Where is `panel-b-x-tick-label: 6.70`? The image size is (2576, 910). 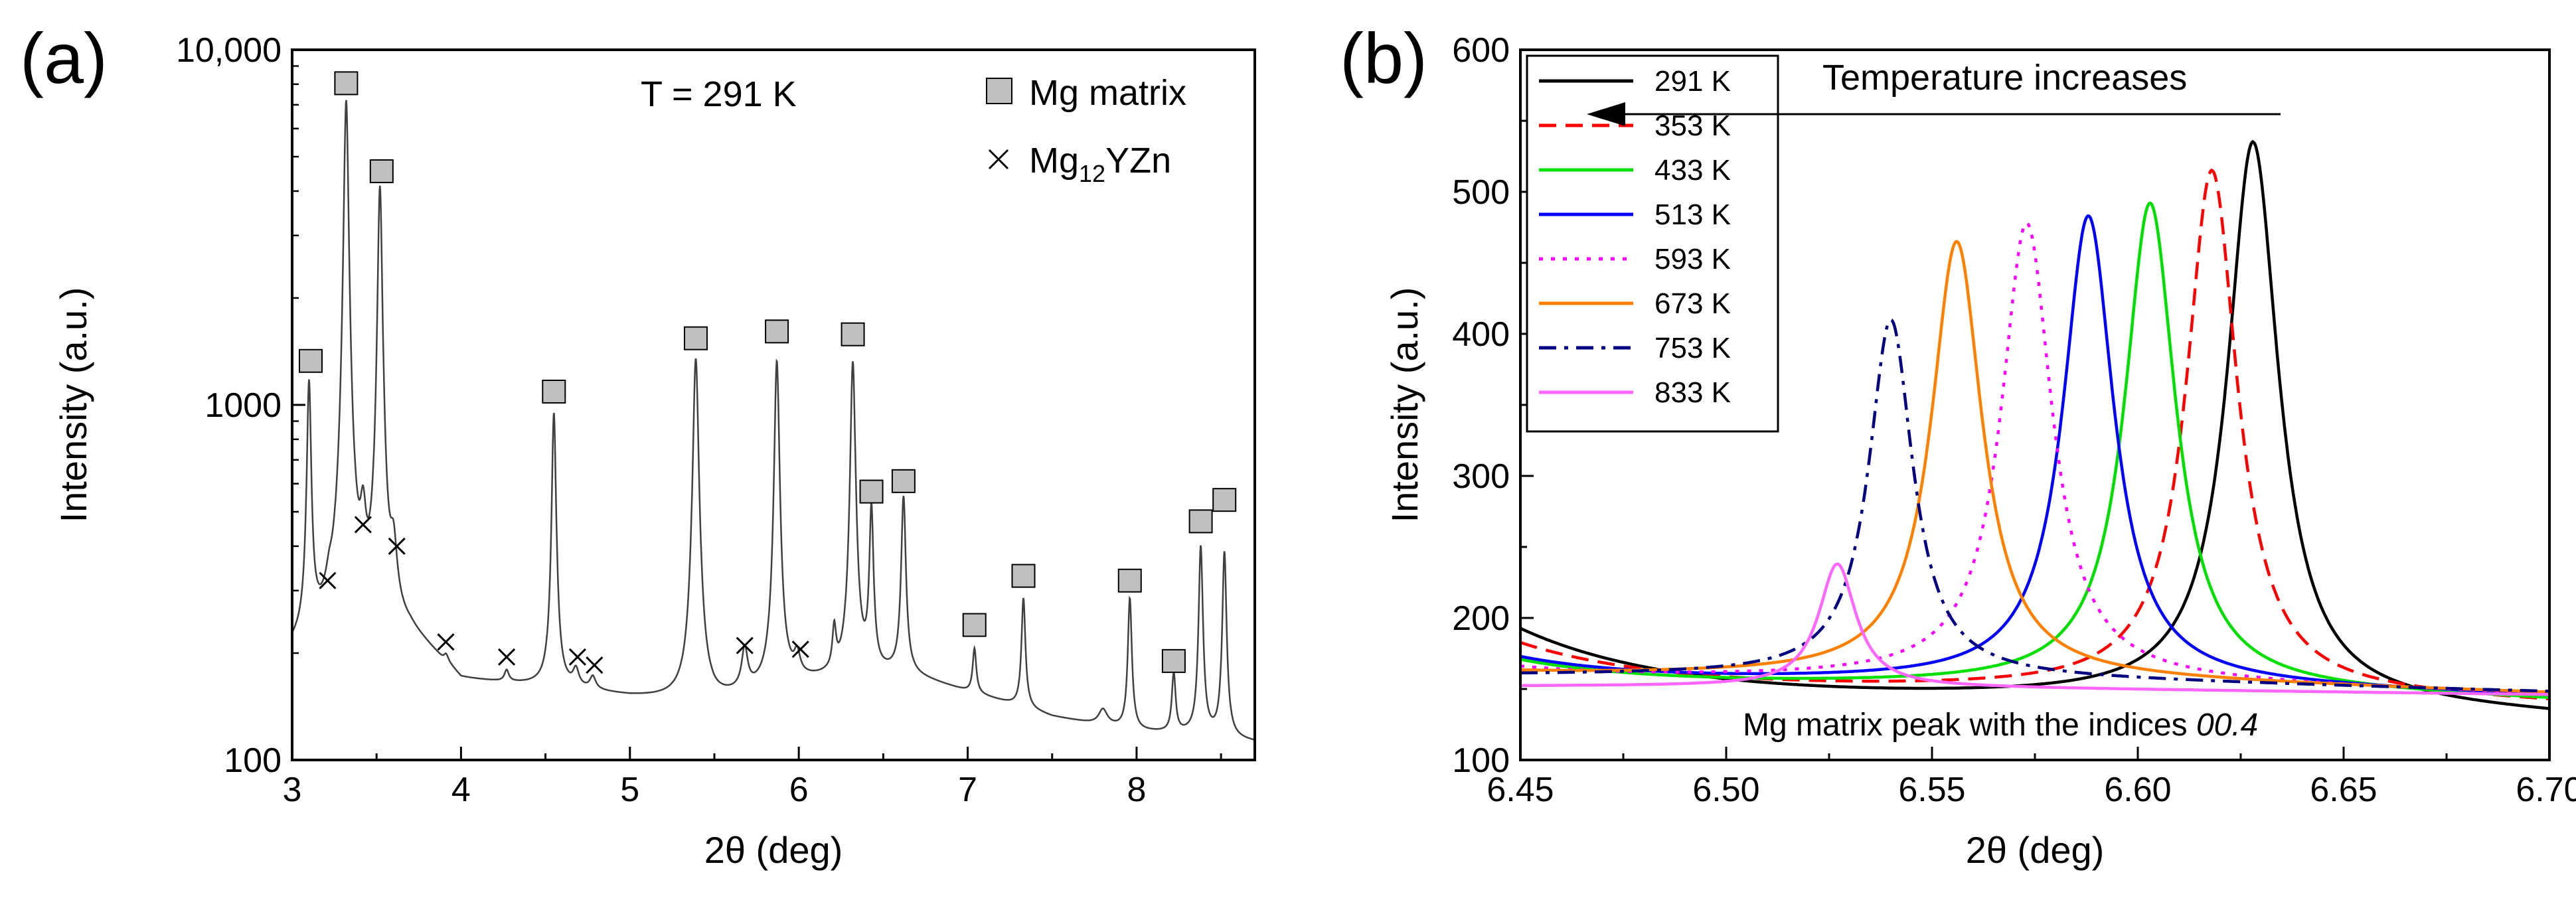
panel-b-x-tick-label: 6.70 is located at coordinates (2546, 790).